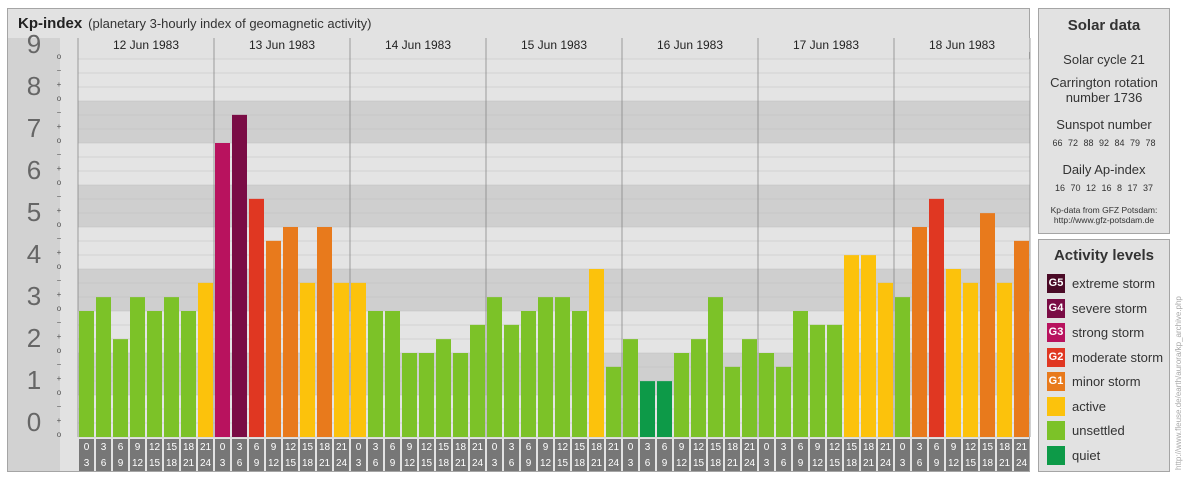 The width and height of the screenshot is (1184, 480). What do you see at coordinates (1108, 382) in the screenshot?
I see `activity-level-item: G1 minor storm` at bounding box center [1108, 382].